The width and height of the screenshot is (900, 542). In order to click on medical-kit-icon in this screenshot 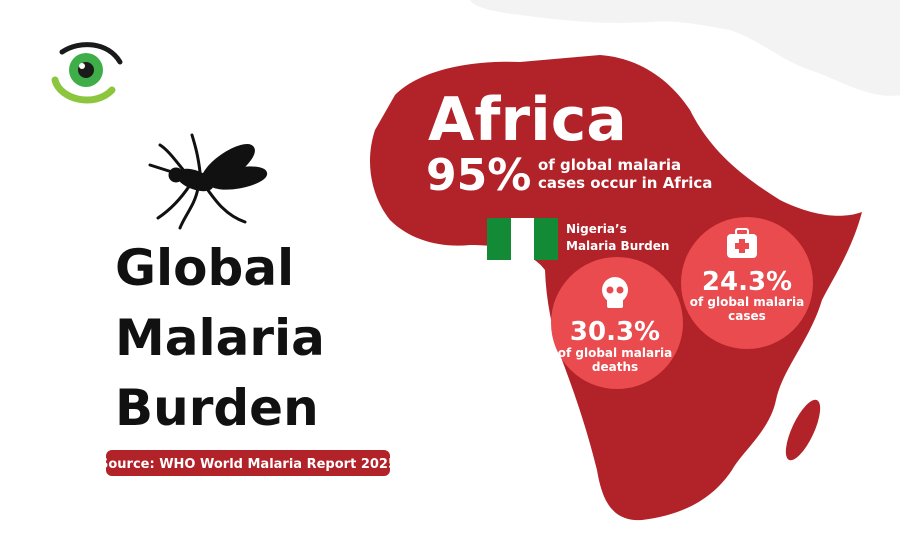, I will do `click(742, 243)`.